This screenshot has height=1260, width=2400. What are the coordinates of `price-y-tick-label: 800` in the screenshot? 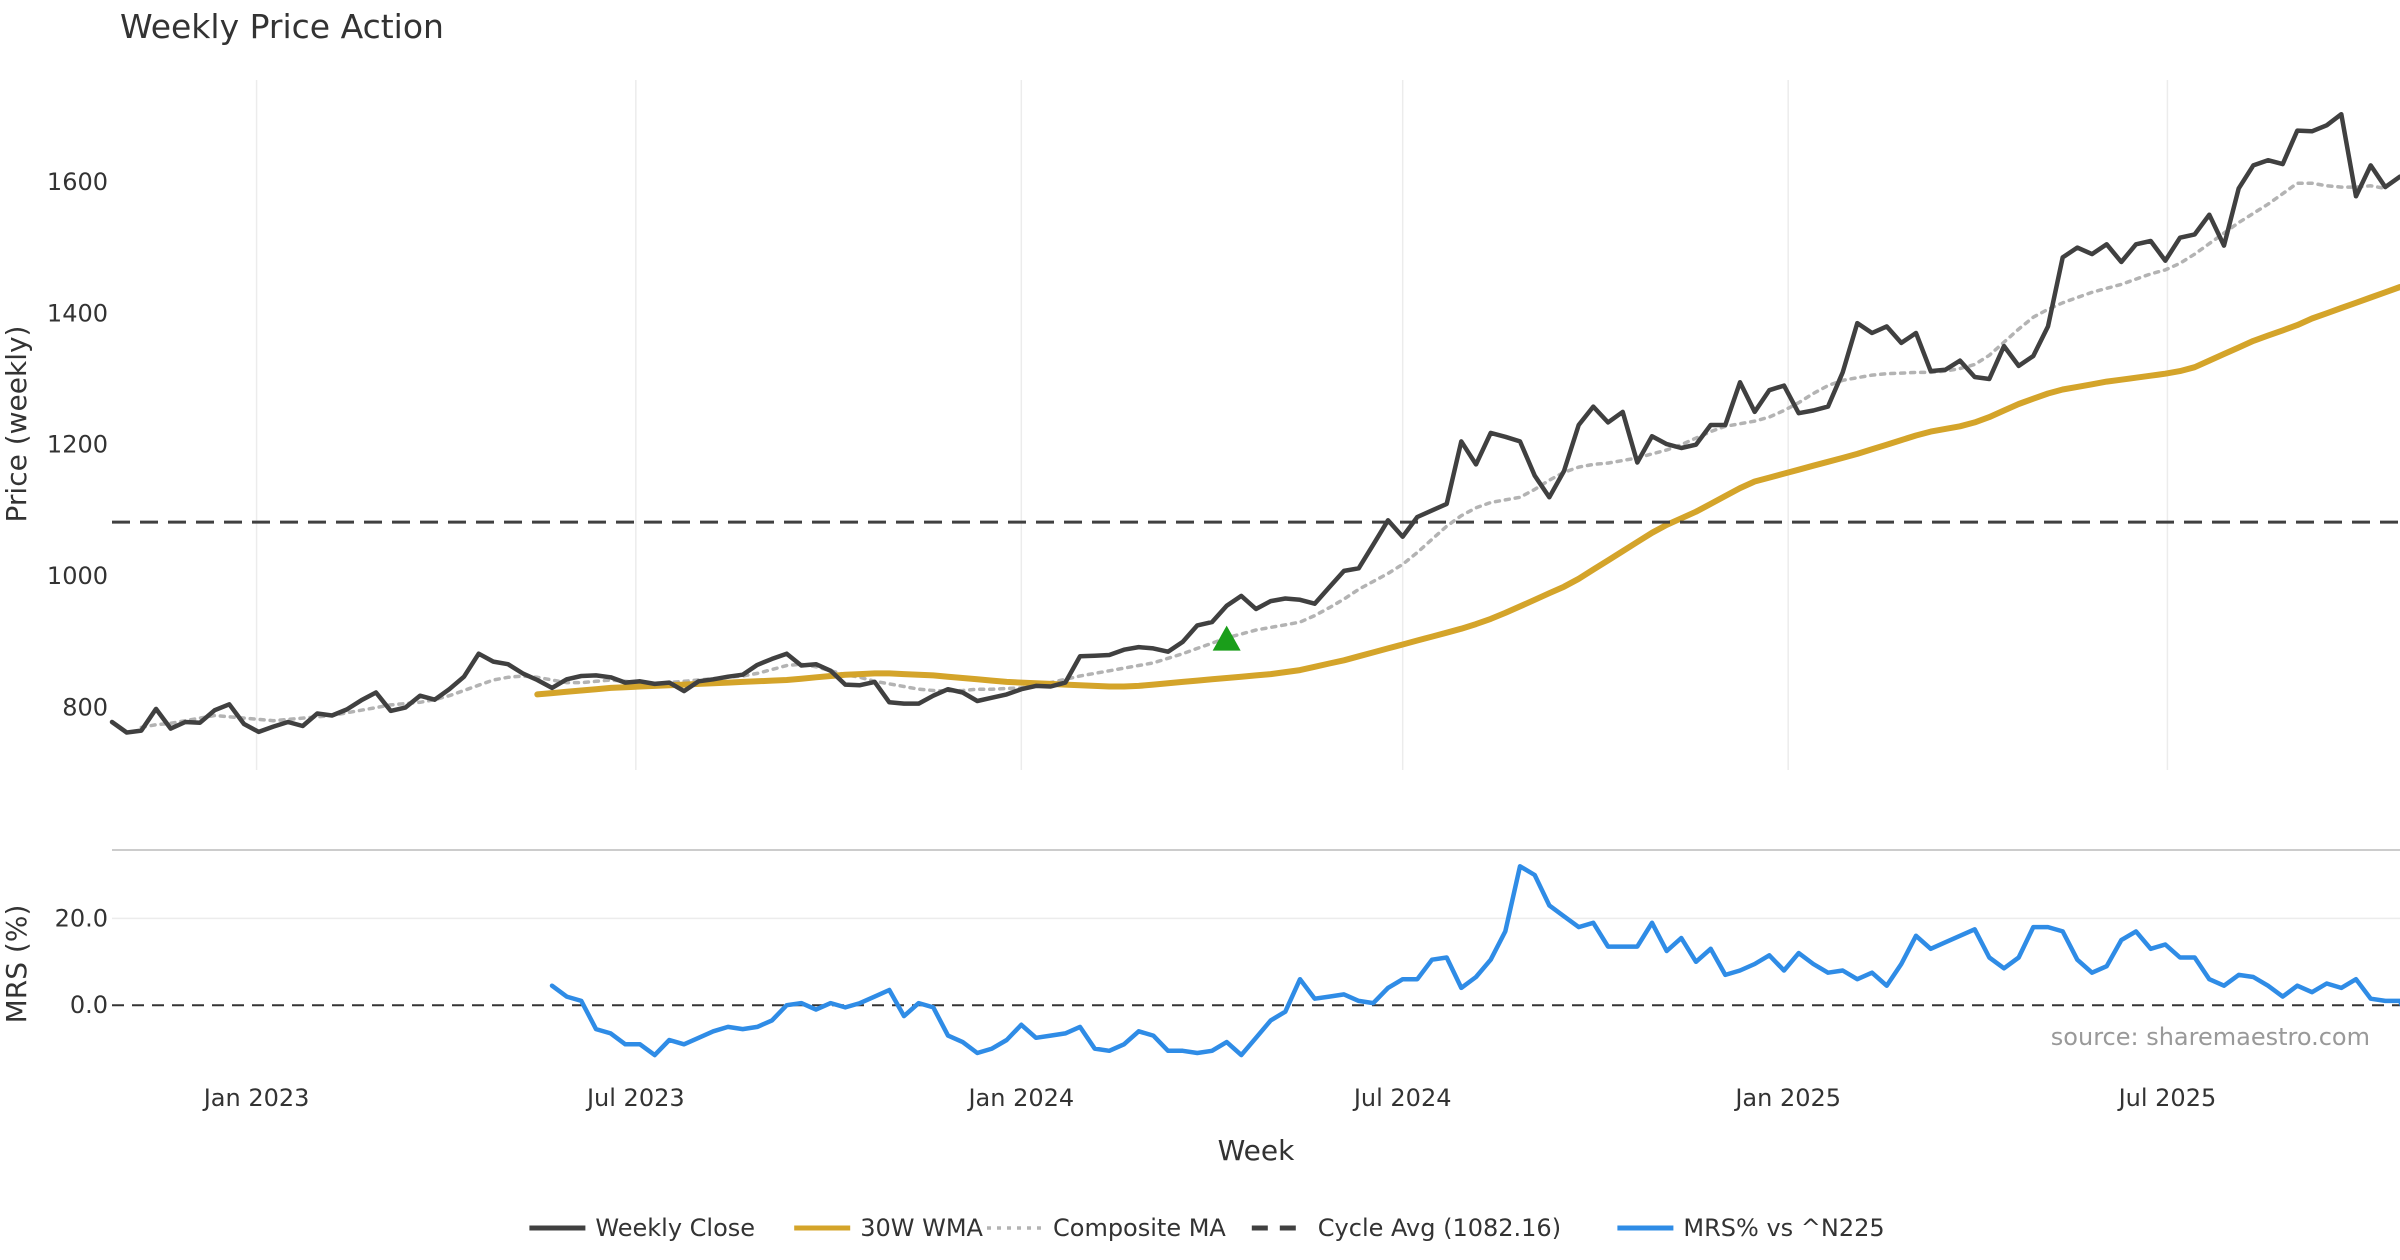 It's located at (85, 708).